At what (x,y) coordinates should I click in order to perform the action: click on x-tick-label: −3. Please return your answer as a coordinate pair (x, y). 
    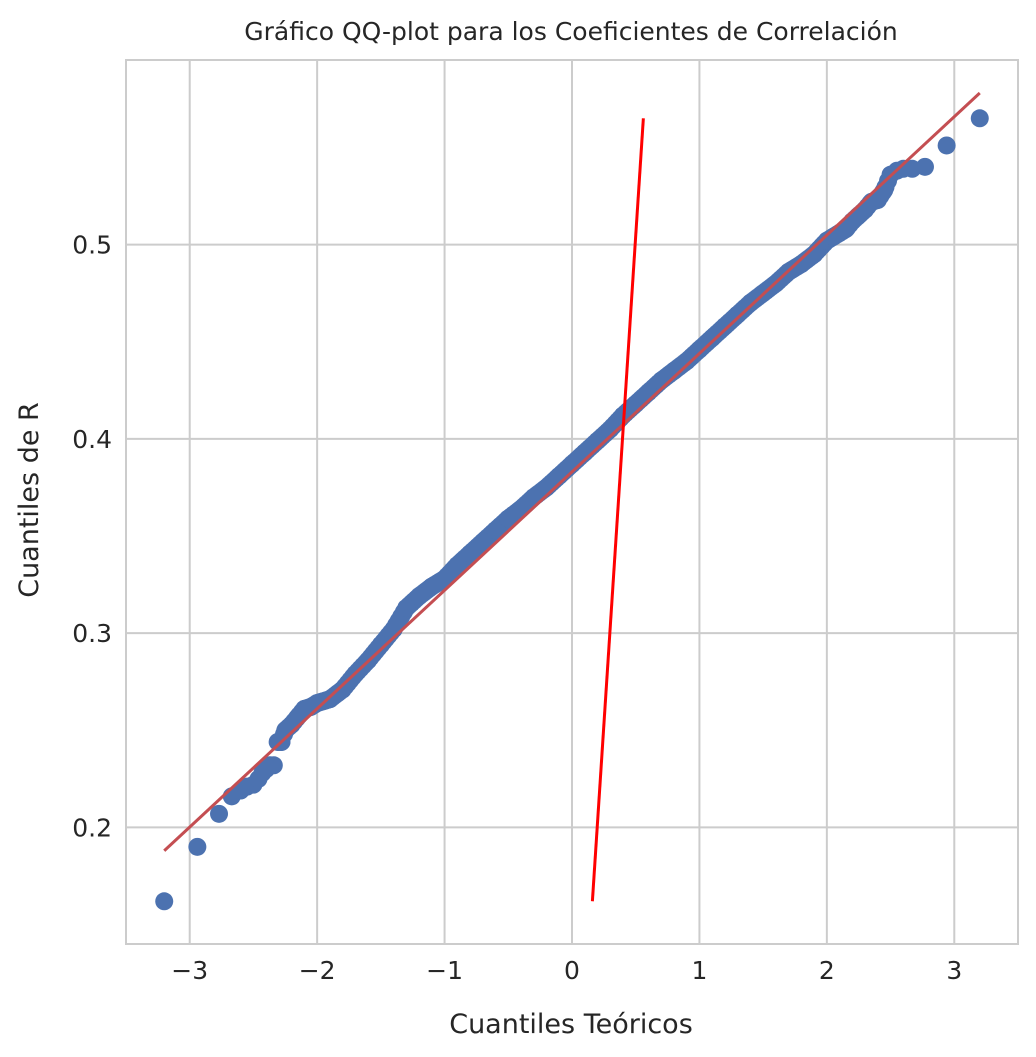
    Looking at the image, I should click on (189, 970).